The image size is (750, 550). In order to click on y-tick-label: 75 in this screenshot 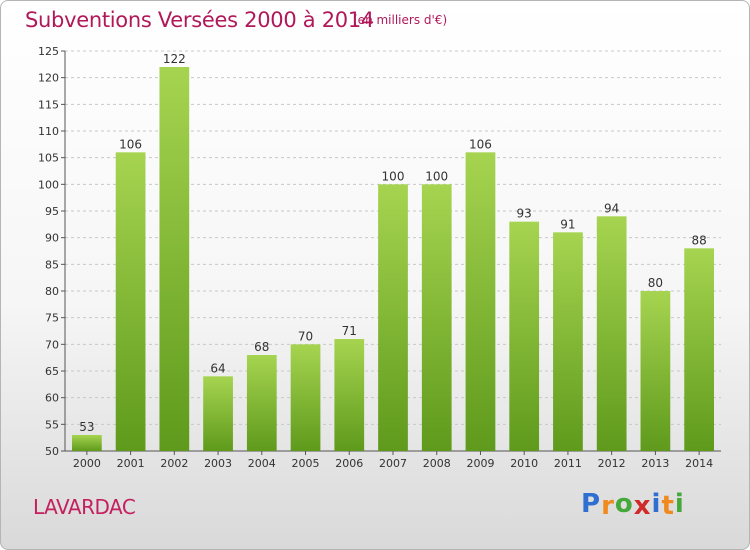, I will do `click(52, 318)`.